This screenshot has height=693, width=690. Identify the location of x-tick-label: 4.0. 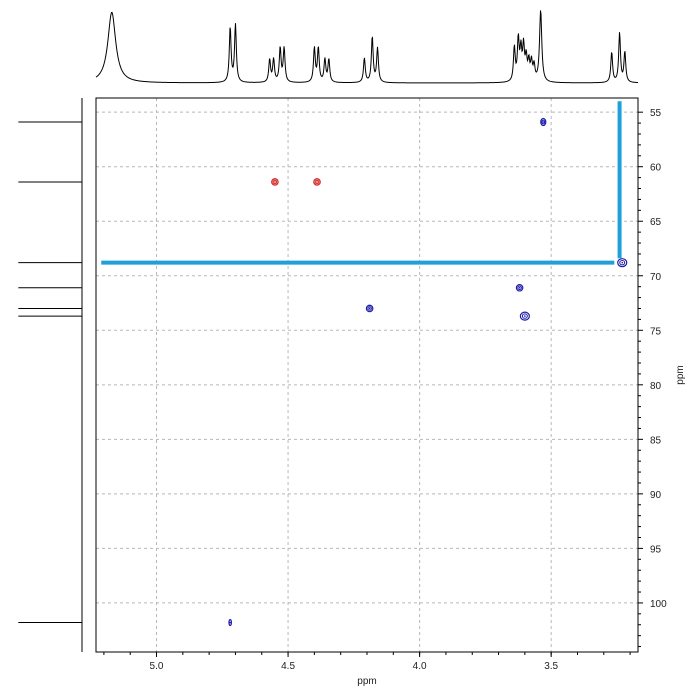
(420, 666).